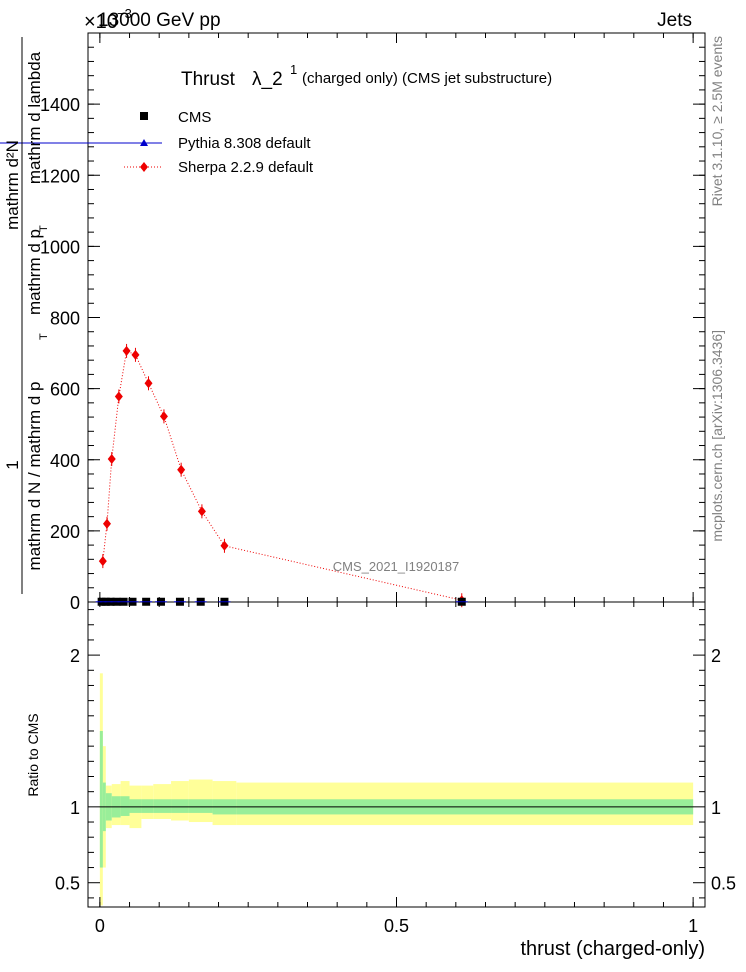  What do you see at coordinates (60, 105) in the screenshot?
I see `y-tick-label: 1400` at bounding box center [60, 105].